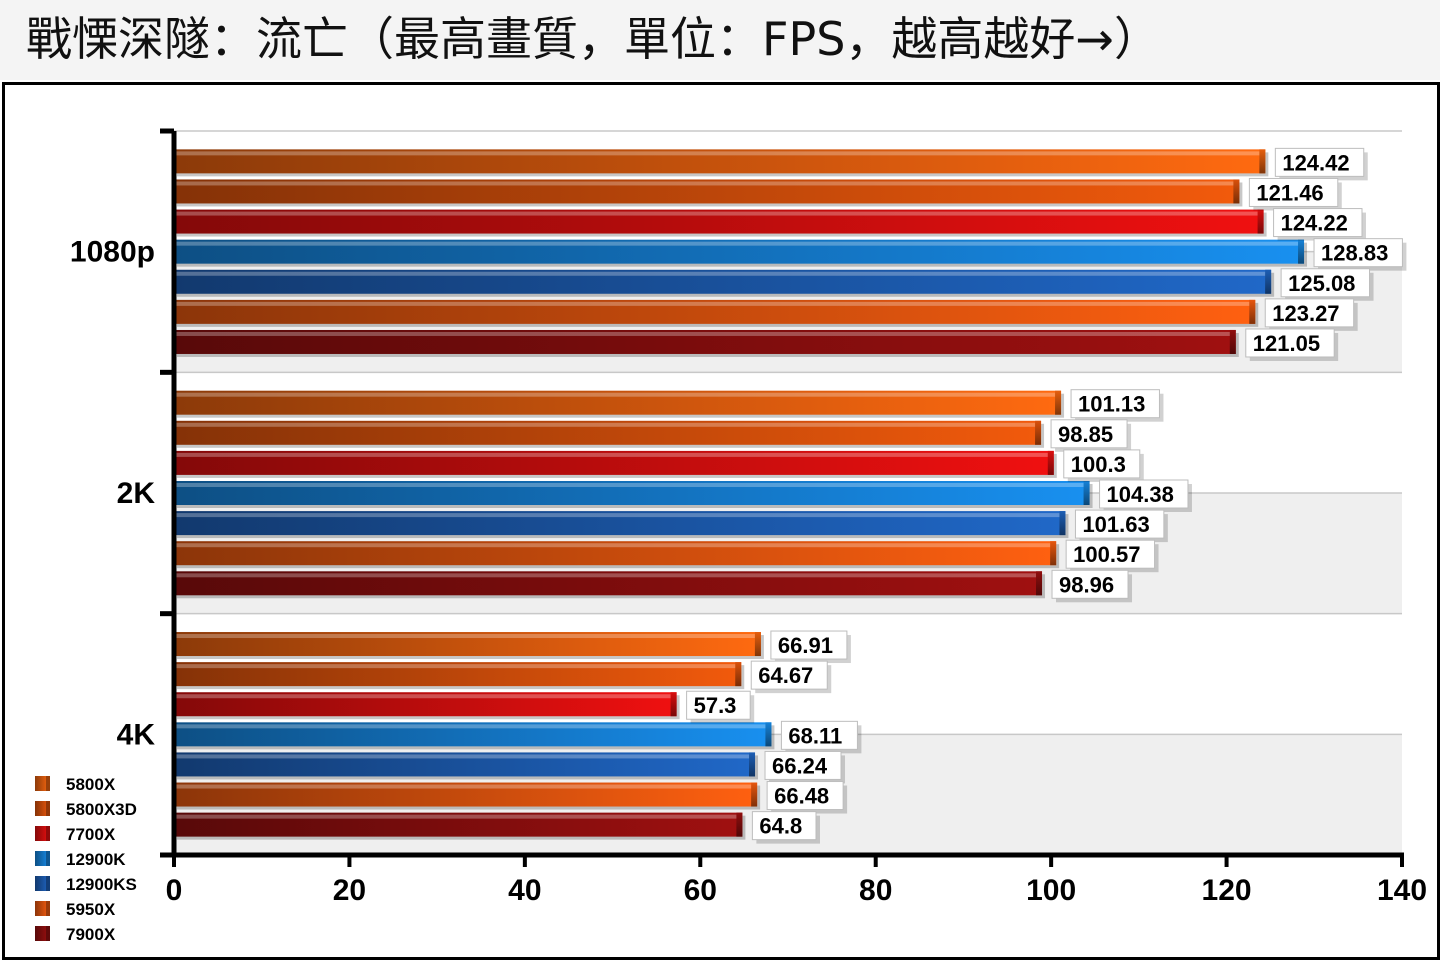 This screenshot has height=960, width=1440. What do you see at coordinates (805, 645) in the screenshot?
I see `svg-text: 66.91` at bounding box center [805, 645].